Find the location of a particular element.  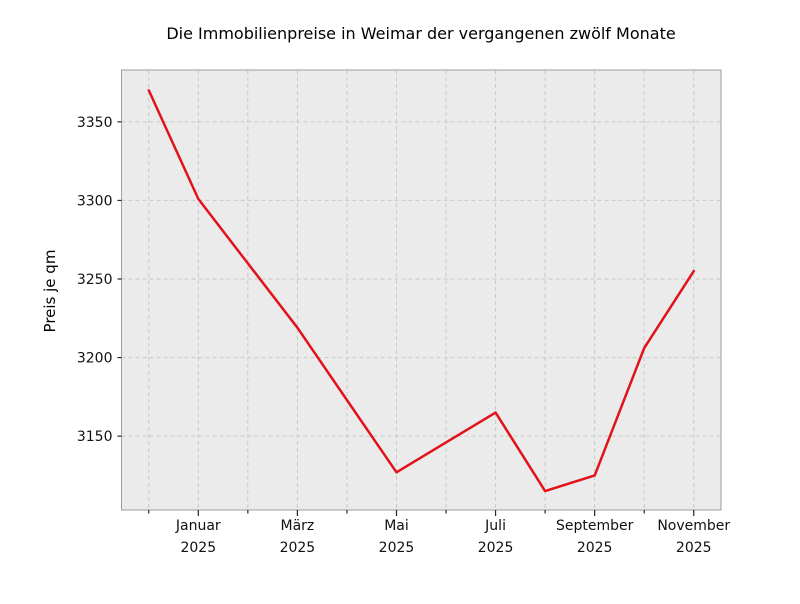

y-tick-label: 3300 is located at coordinates (95, 201).